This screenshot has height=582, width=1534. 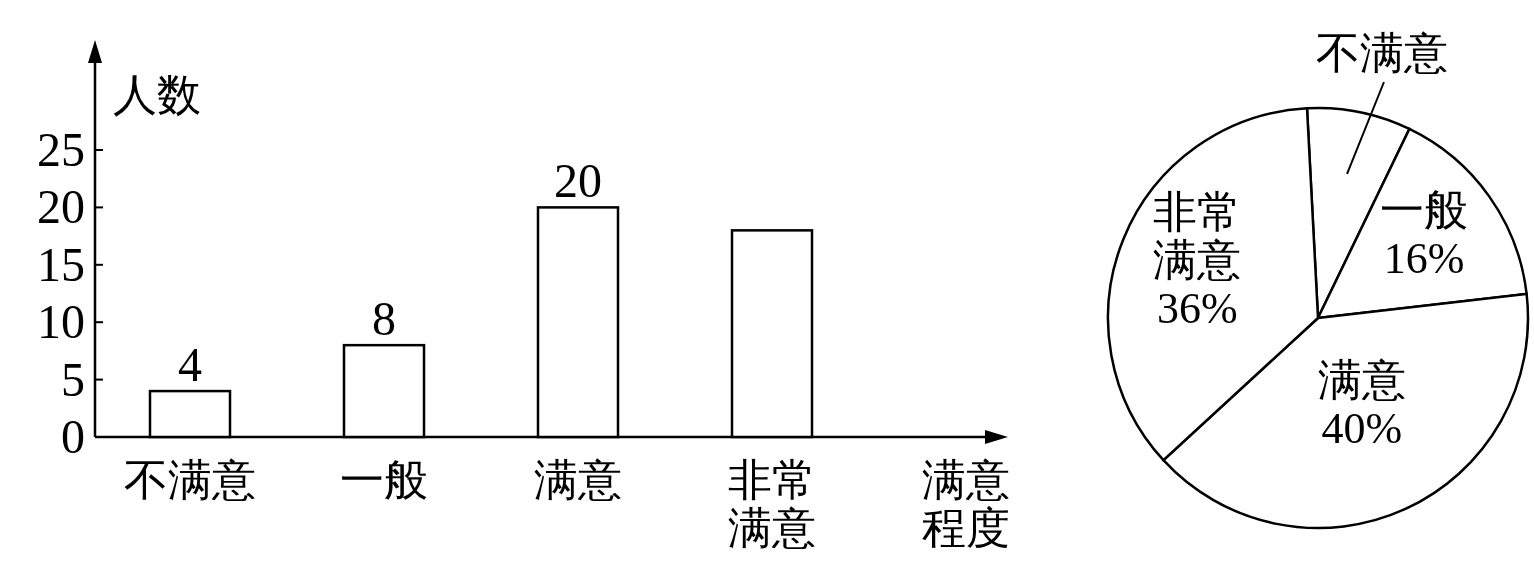 I want to click on data-label: 4, so click(x=190, y=365).